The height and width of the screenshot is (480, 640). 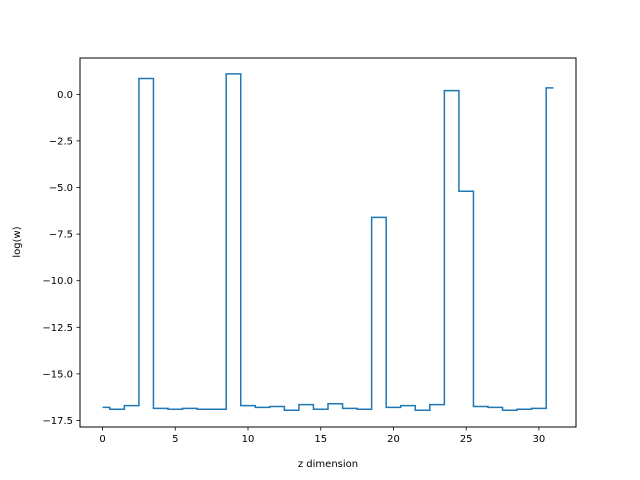 What do you see at coordinates (320, 439) in the screenshot?
I see `x-tick-label: 15` at bounding box center [320, 439].